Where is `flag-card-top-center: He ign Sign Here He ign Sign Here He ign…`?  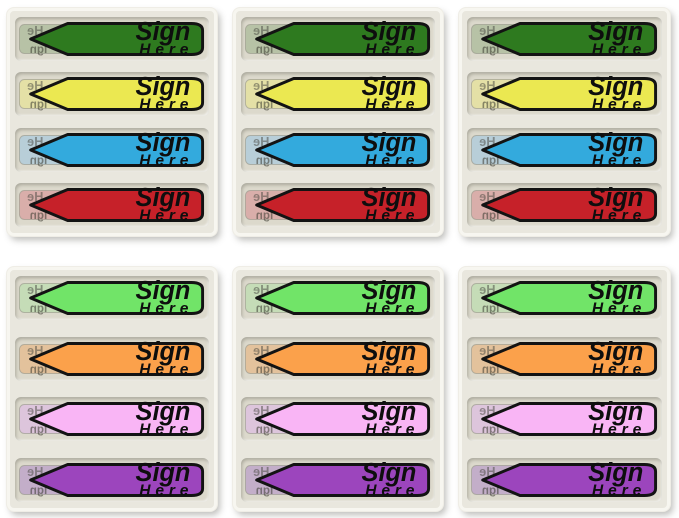
flag-card-top-center: He ign Sign Here He ign Sign Here He ign… is located at coordinates (338, 122).